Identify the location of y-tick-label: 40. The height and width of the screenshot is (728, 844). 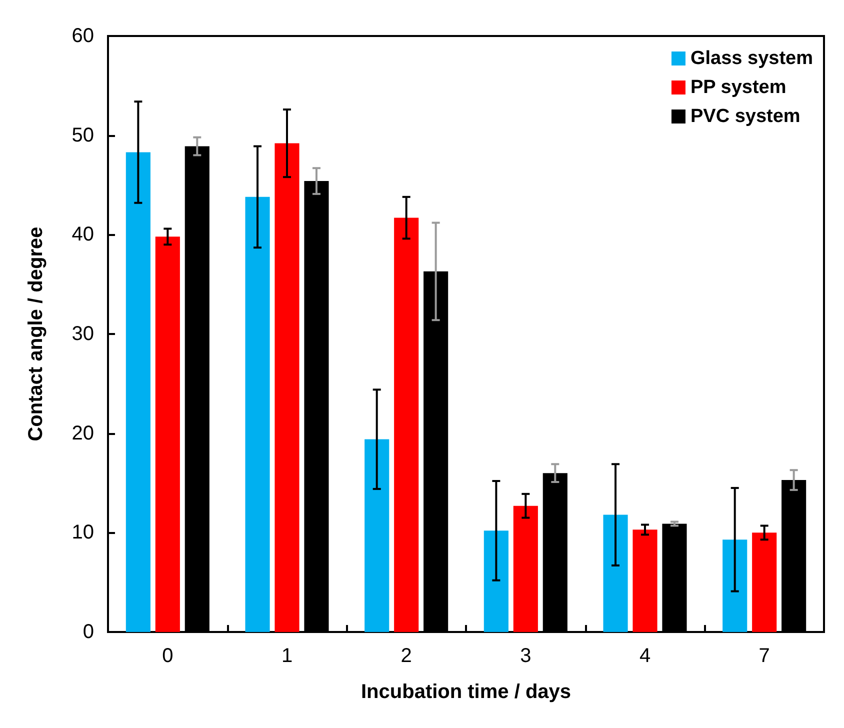
(83, 235).